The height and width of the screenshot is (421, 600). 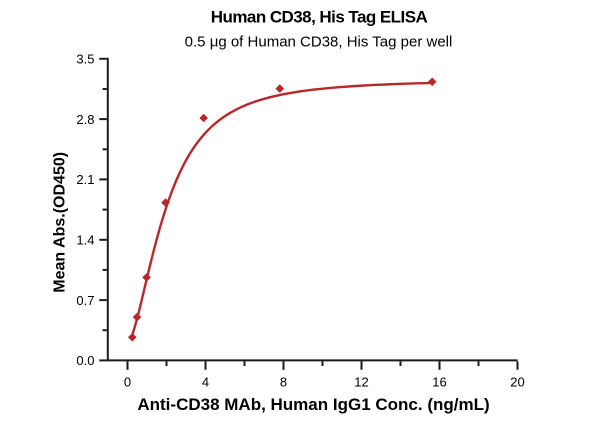 I want to click on svg-text: 4, so click(x=205, y=382).